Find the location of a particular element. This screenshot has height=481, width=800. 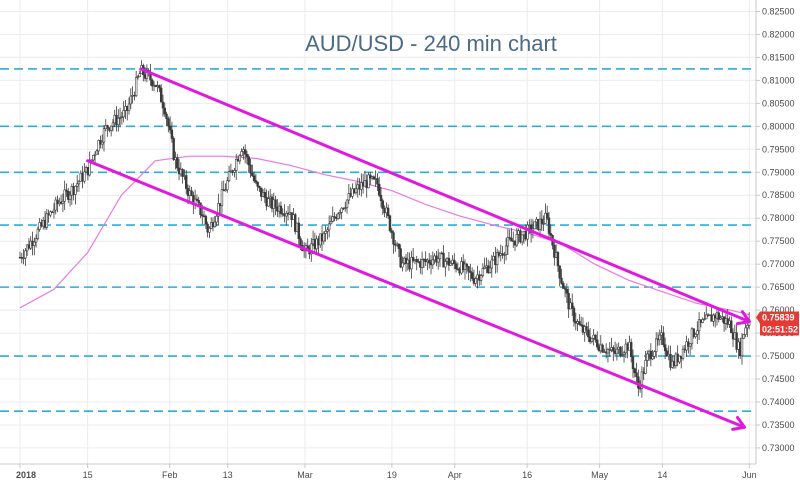

price-tick-label: 0.74500 is located at coordinates (778, 379).